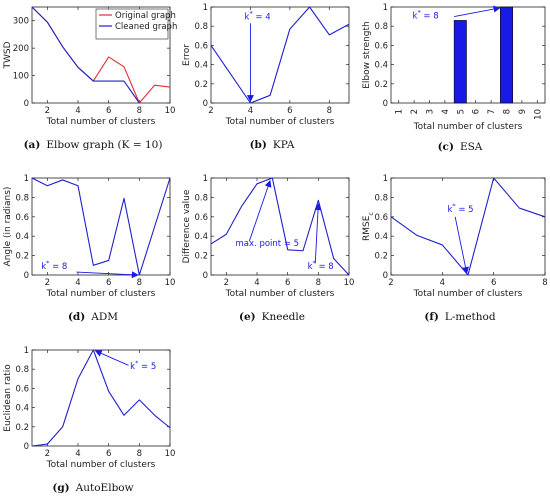 Image resolution: width=550 pixels, height=499 pixels. Describe the element at coordinates (368, 226) in the screenshot. I see `y-axis-label: RMSEc` at that location.